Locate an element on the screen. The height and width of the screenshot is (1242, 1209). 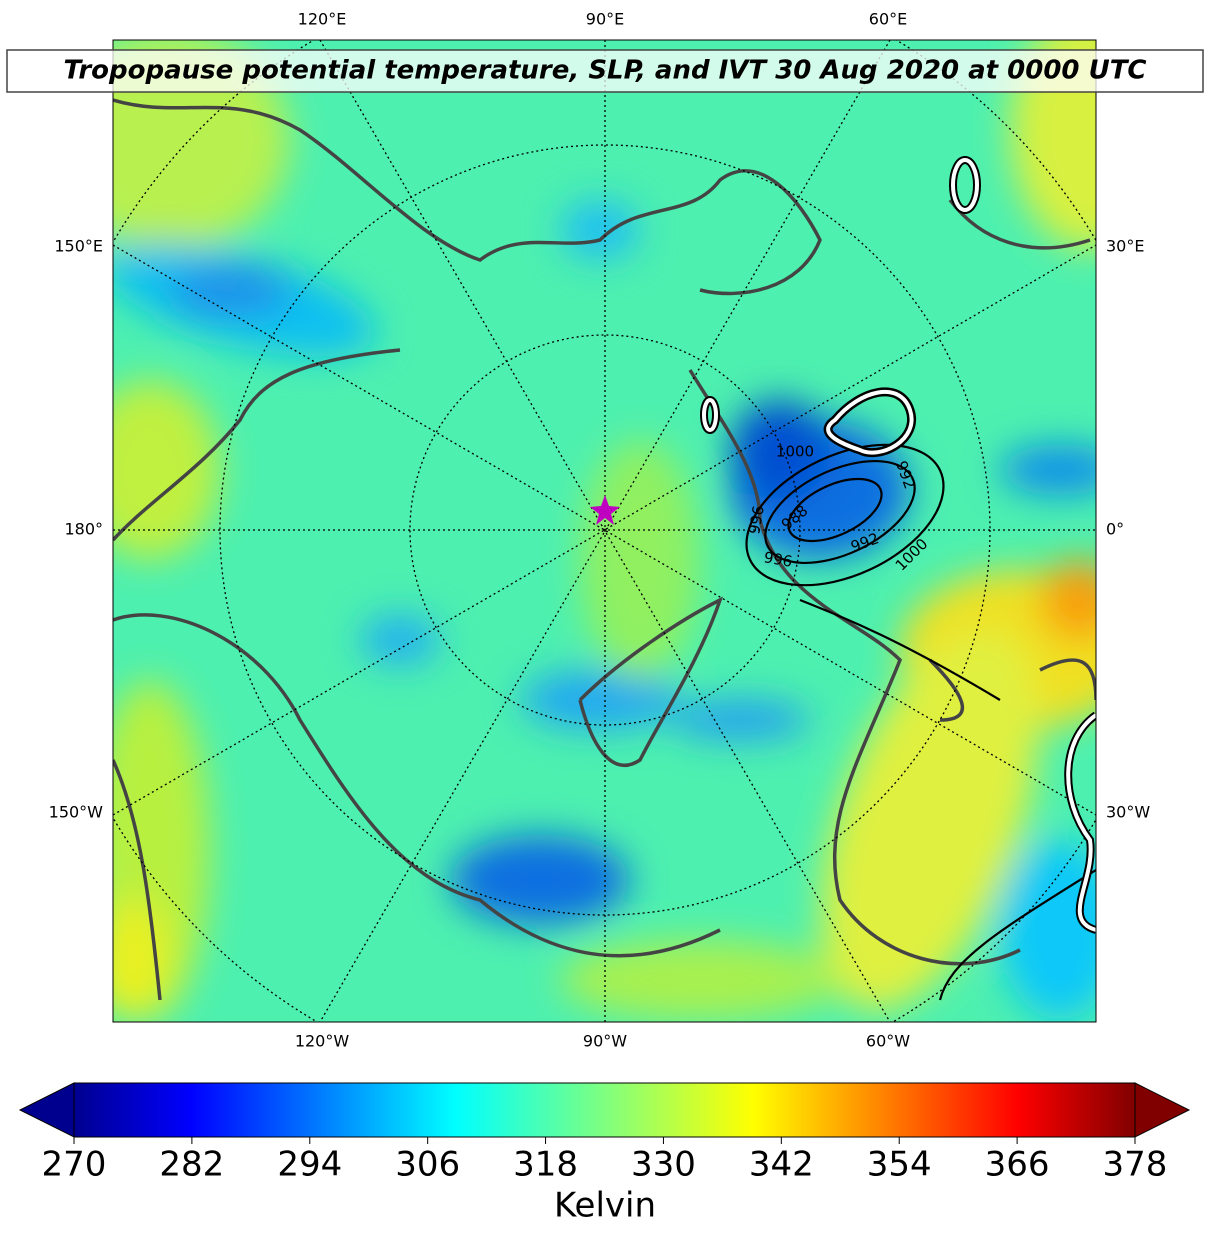
colorbar-tick-label: 366 is located at coordinates (1017, 1165).